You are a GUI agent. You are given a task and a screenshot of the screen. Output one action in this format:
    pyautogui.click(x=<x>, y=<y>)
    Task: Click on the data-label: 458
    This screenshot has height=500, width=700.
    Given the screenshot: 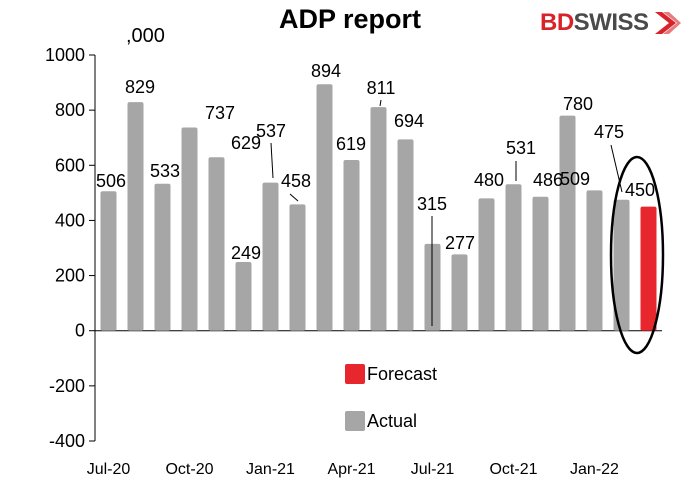 What is the action you would take?
    pyautogui.click(x=296, y=181)
    